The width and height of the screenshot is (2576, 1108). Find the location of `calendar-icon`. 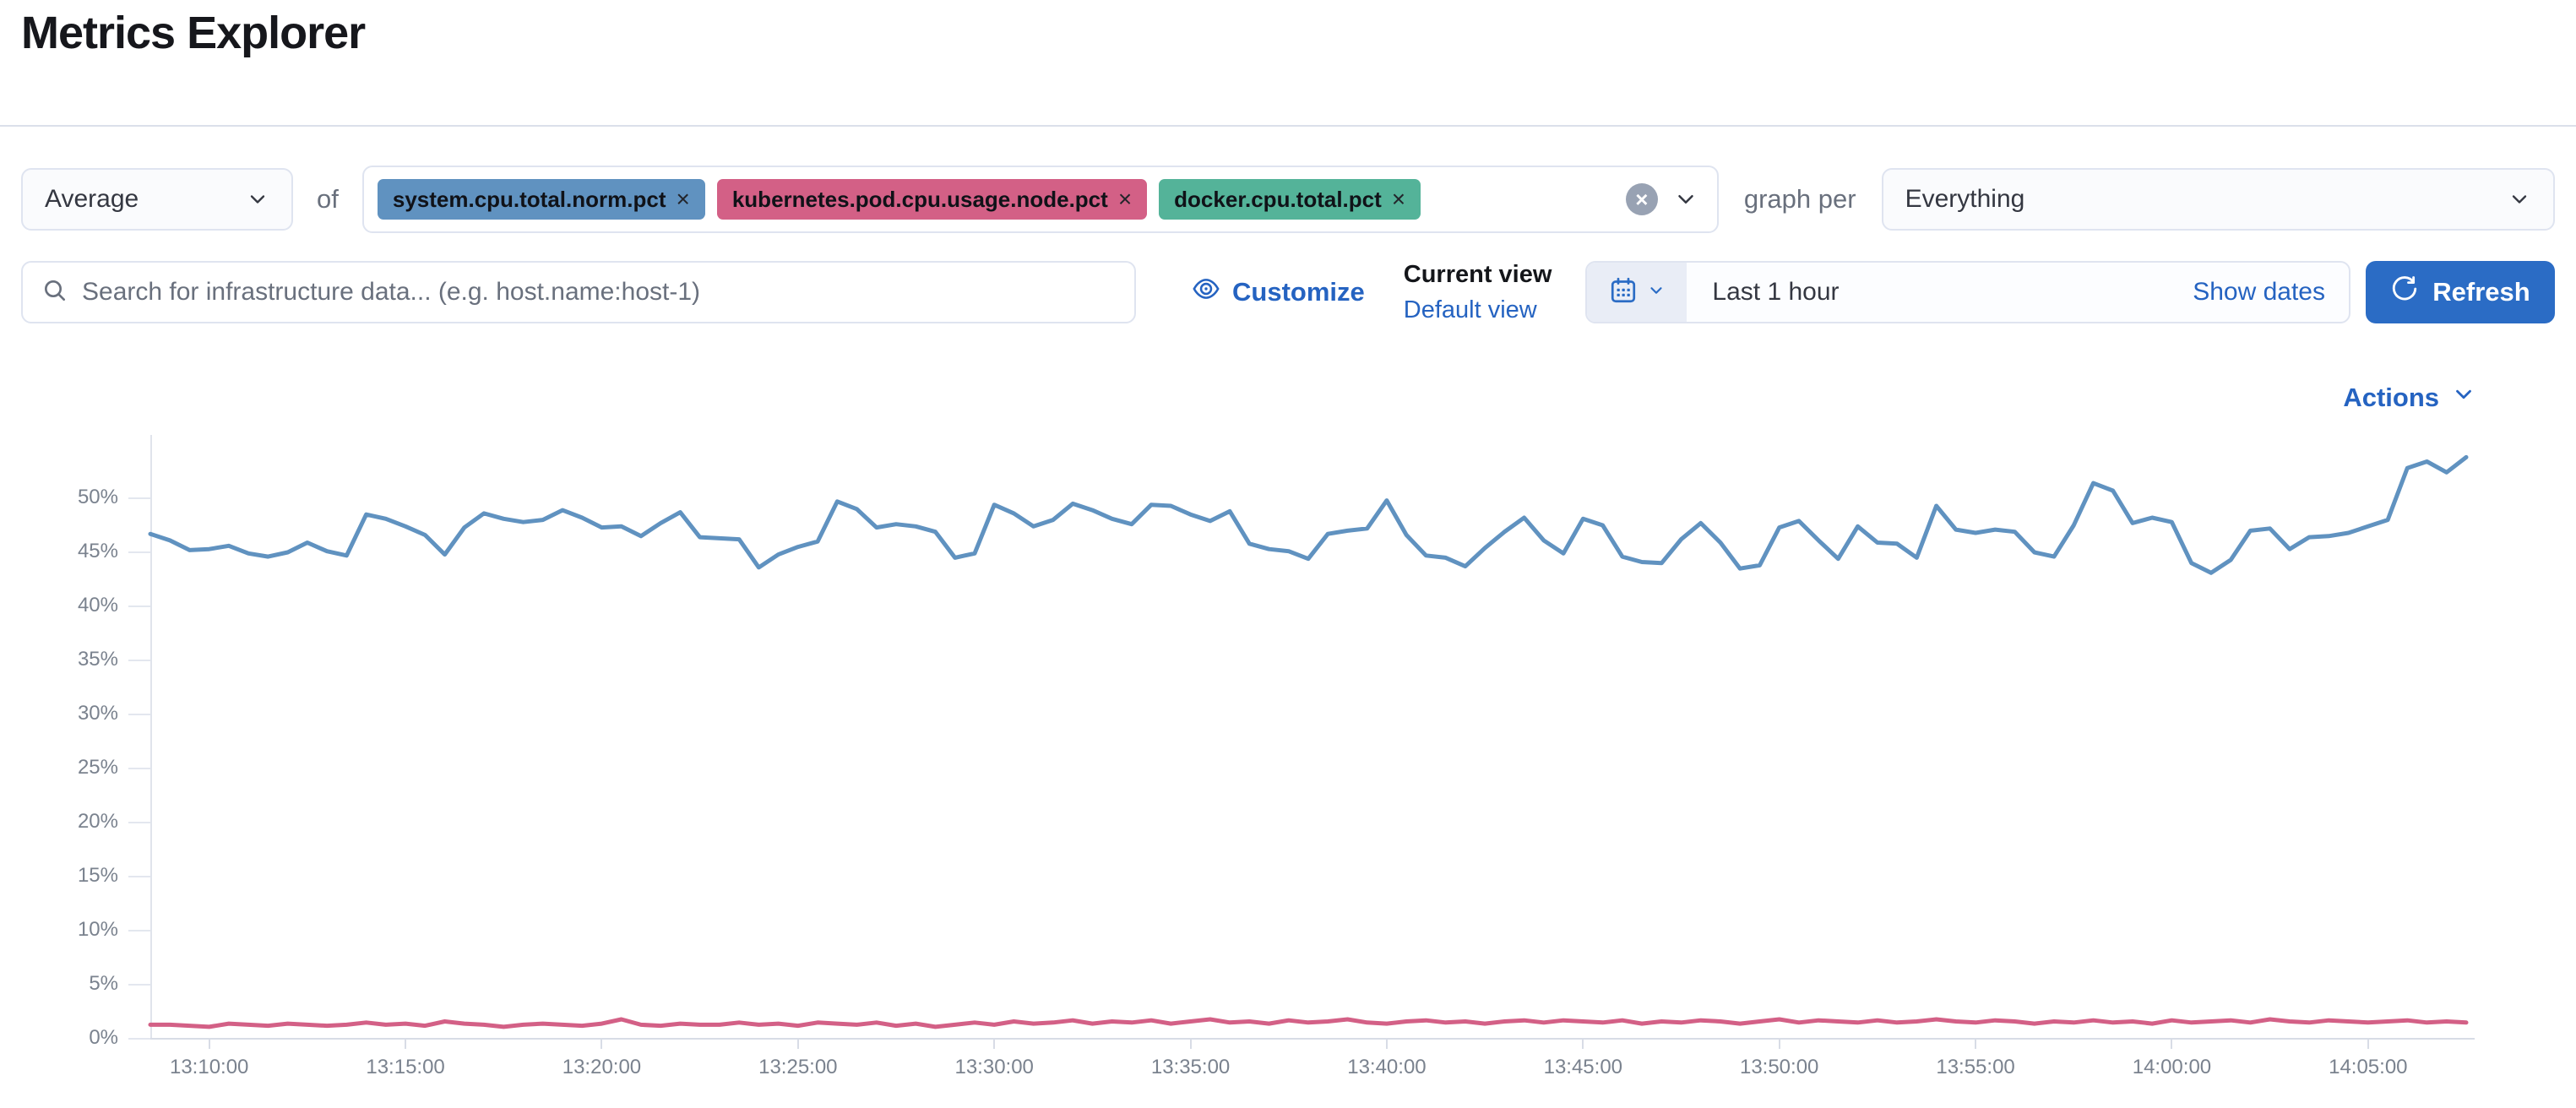

calendar-icon is located at coordinates (1623, 292).